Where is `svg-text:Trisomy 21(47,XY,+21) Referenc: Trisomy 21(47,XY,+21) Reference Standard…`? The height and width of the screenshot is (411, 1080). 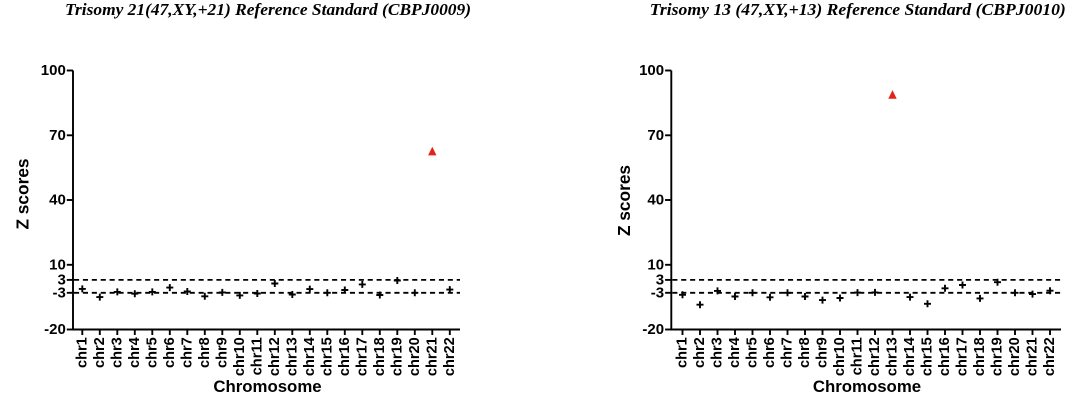
svg-text:Trisomy 21(47,XY,+21) Referenc: Trisomy 21(47,XY,+21) Reference Standard… is located at coordinates (268, 9).